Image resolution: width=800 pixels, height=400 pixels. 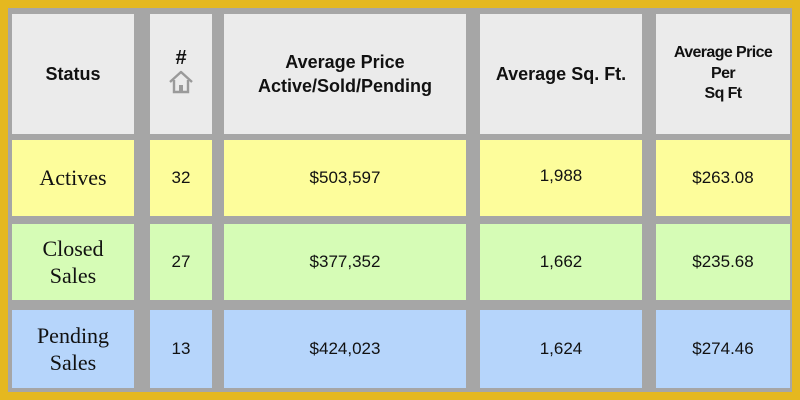 I want to click on header-price-per-sqft-line1: Average Price, so click(x=723, y=52).